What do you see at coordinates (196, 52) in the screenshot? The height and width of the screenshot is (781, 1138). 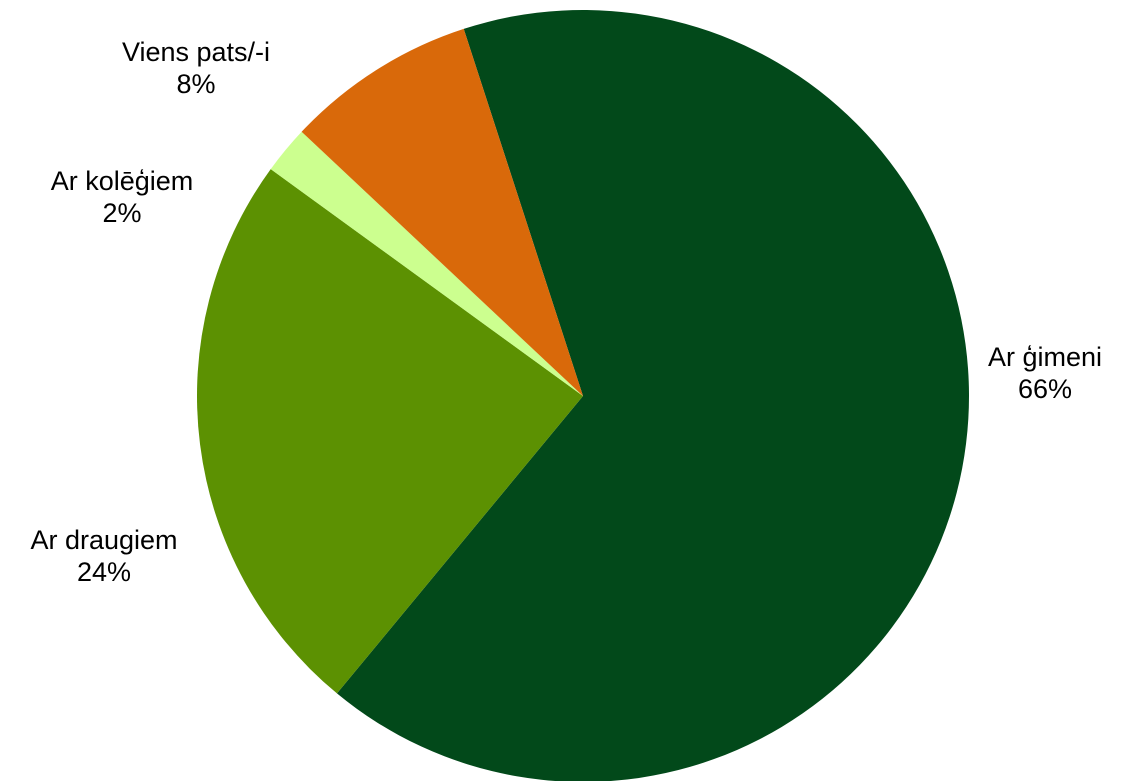 I see `slice-category-label: Viens pats/-i` at bounding box center [196, 52].